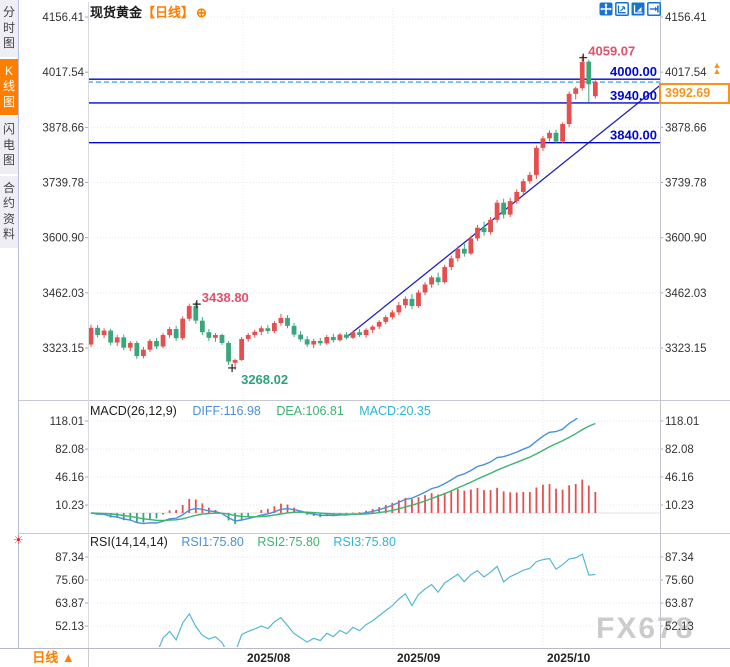  I want to click on rsi1-value: RSI1:75.80, so click(212, 542).